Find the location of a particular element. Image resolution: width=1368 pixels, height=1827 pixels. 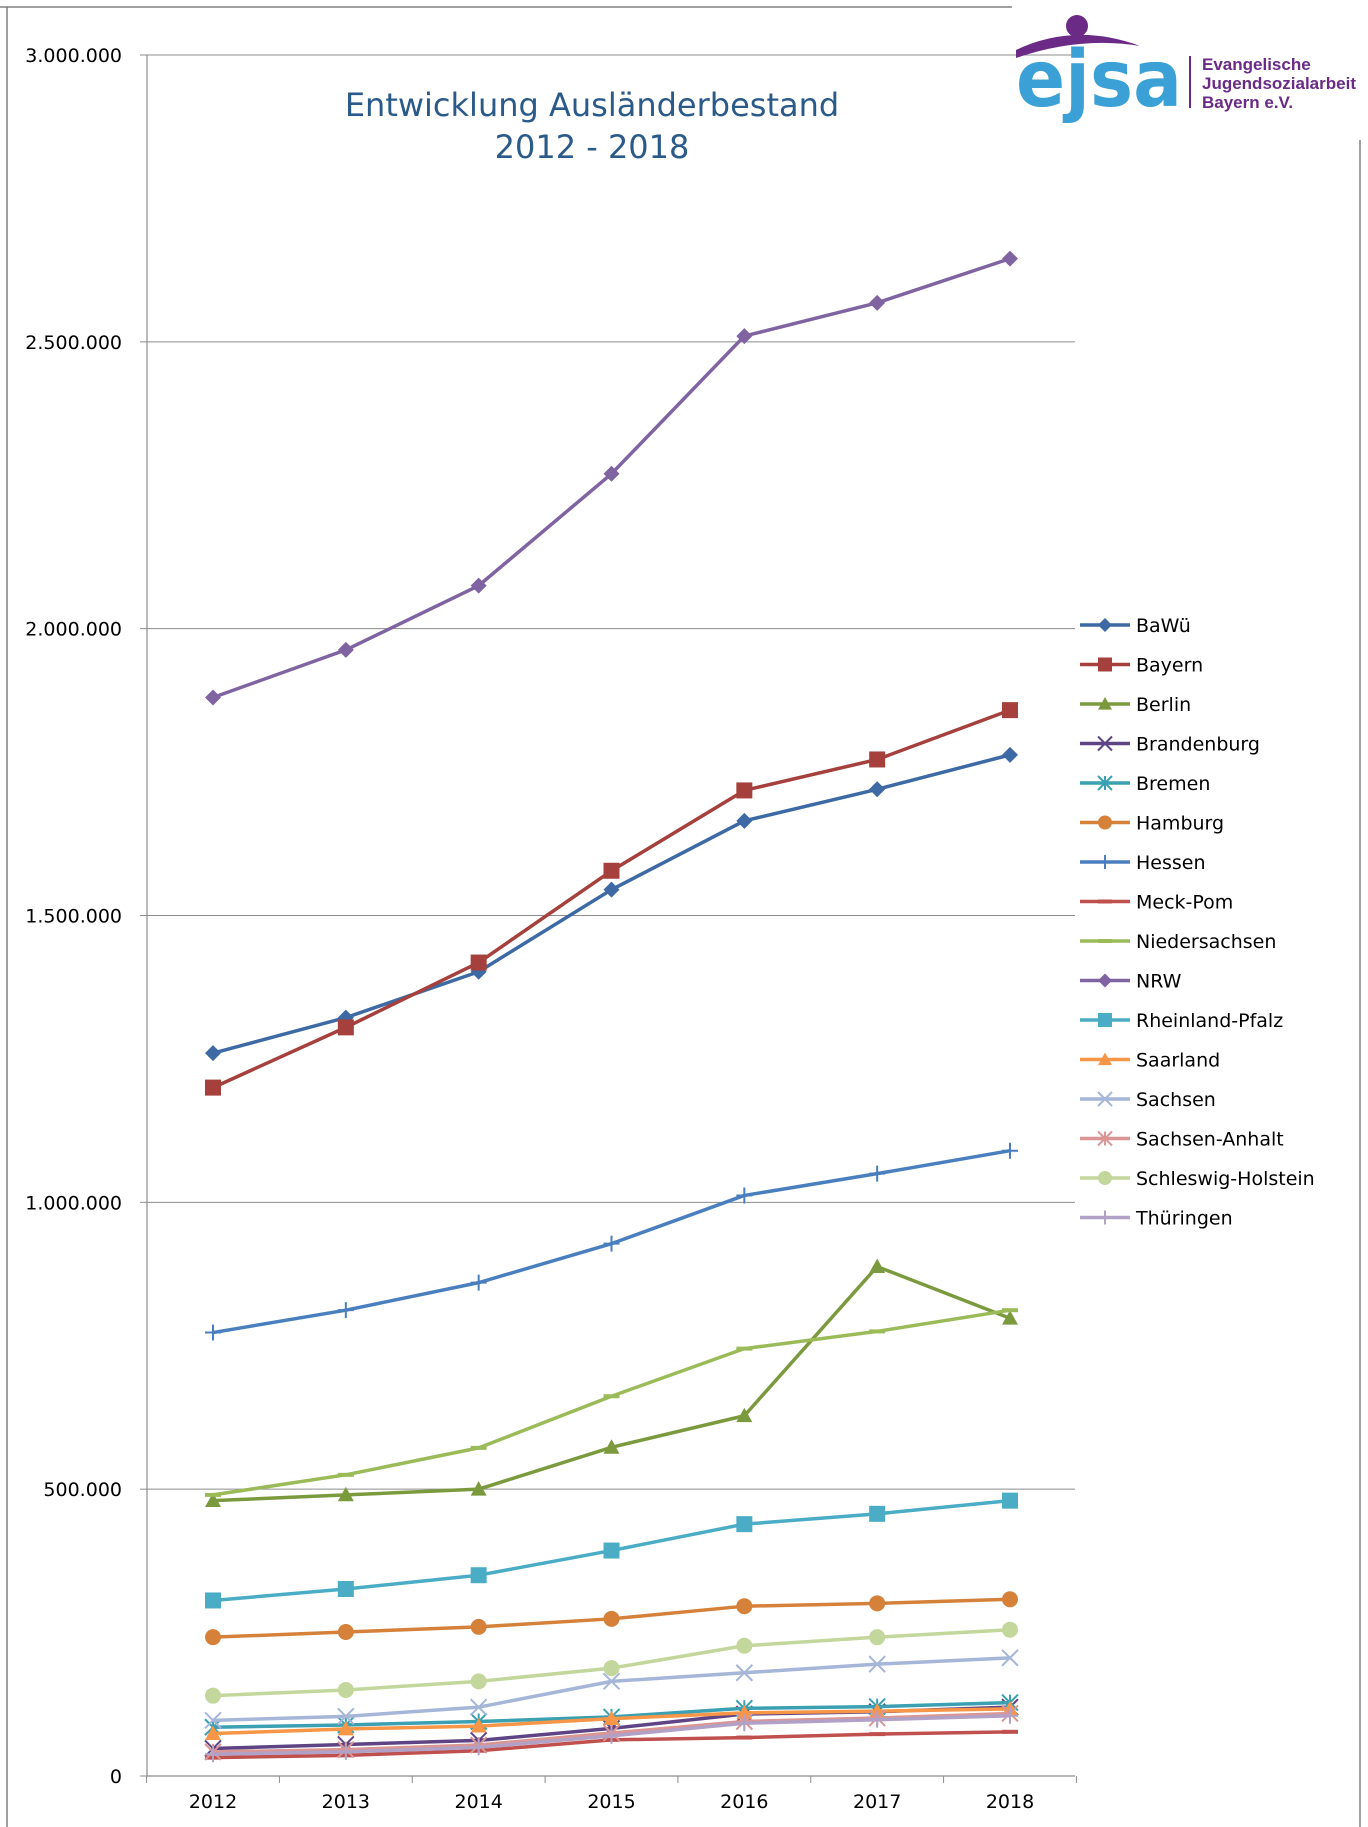

legend-label: Hamburg is located at coordinates (1180, 824).